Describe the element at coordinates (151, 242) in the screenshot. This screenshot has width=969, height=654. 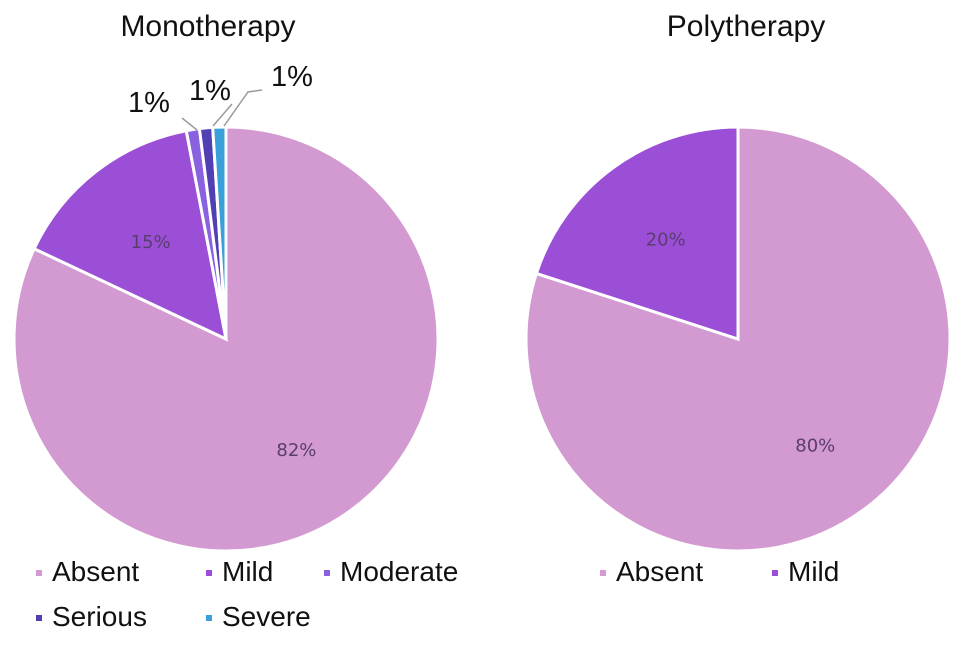
I see `data-label: 15%` at that location.